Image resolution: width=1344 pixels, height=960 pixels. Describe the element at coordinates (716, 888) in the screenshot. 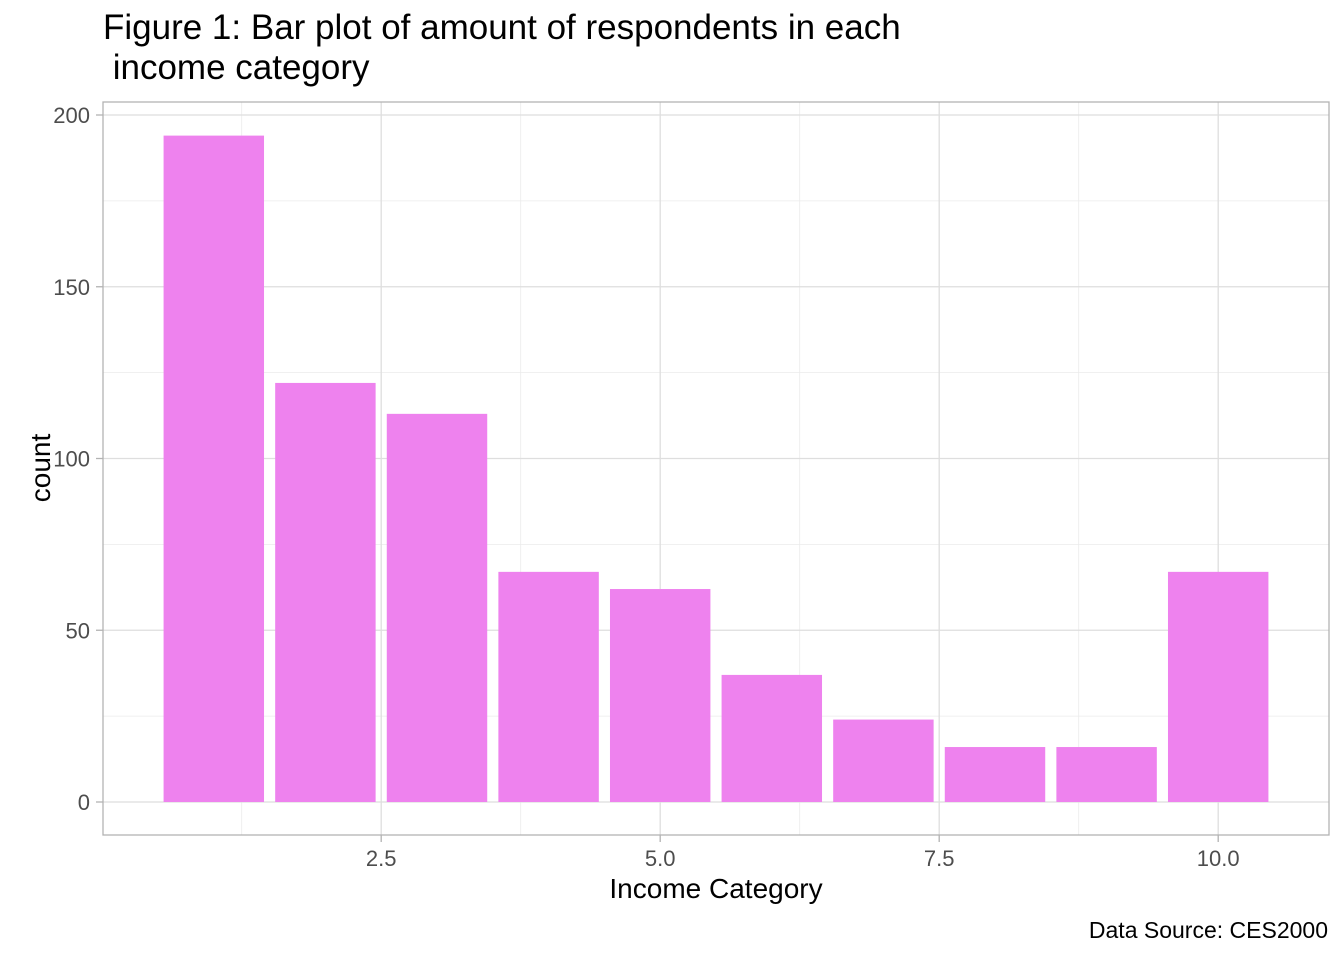

I see `x-axis-label: Income Category` at that location.